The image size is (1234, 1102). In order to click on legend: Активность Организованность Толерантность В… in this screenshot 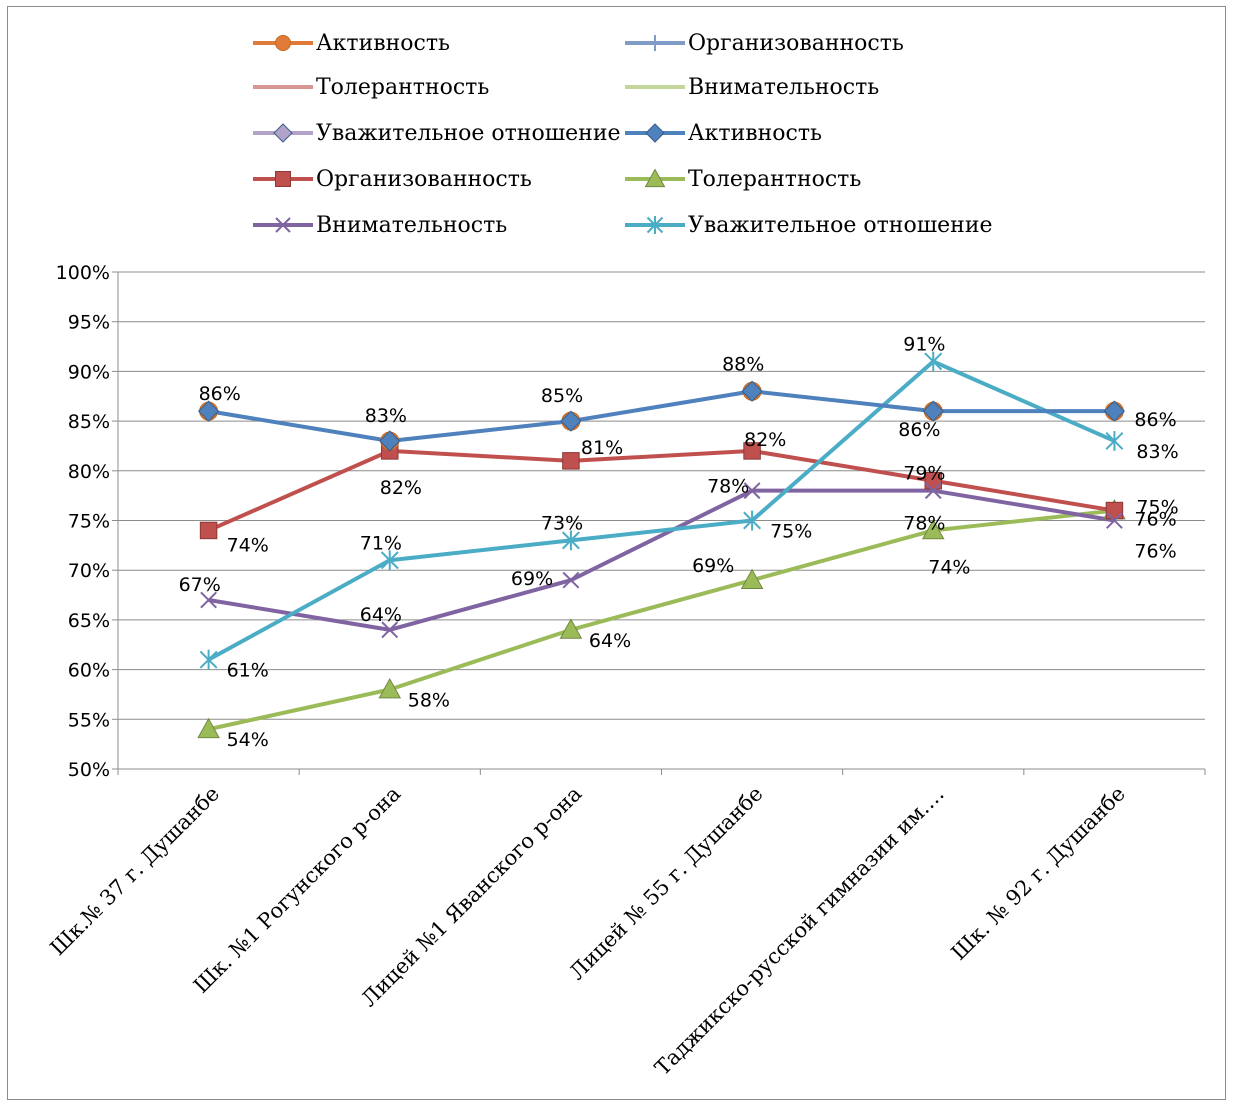, I will do `click(623, 134)`.